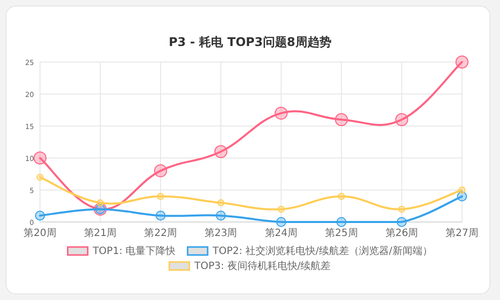  What do you see at coordinates (250, 42) in the screenshot?
I see `chart-title: P3 - 耗电 TOP3问题8周趋势` at bounding box center [250, 42].